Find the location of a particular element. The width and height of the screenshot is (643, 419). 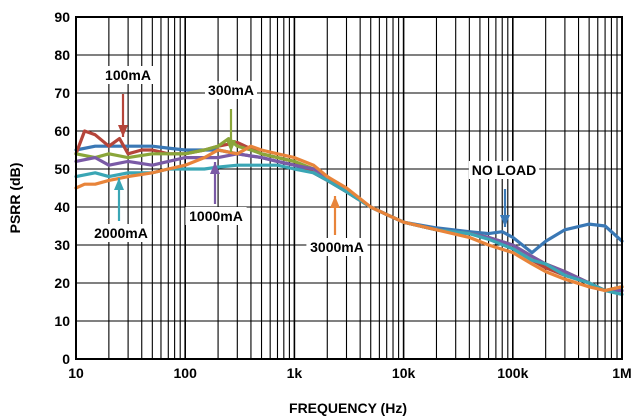

y-tick-label: 30 is located at coordinates (62, 245).